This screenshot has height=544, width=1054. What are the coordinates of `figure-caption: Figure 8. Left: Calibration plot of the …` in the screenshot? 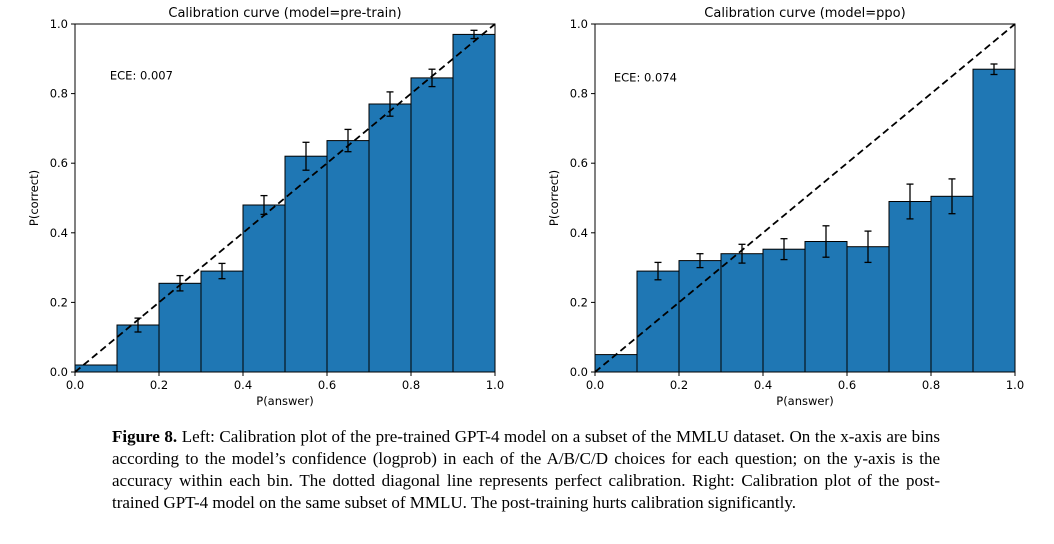 It's located at (526, 470).